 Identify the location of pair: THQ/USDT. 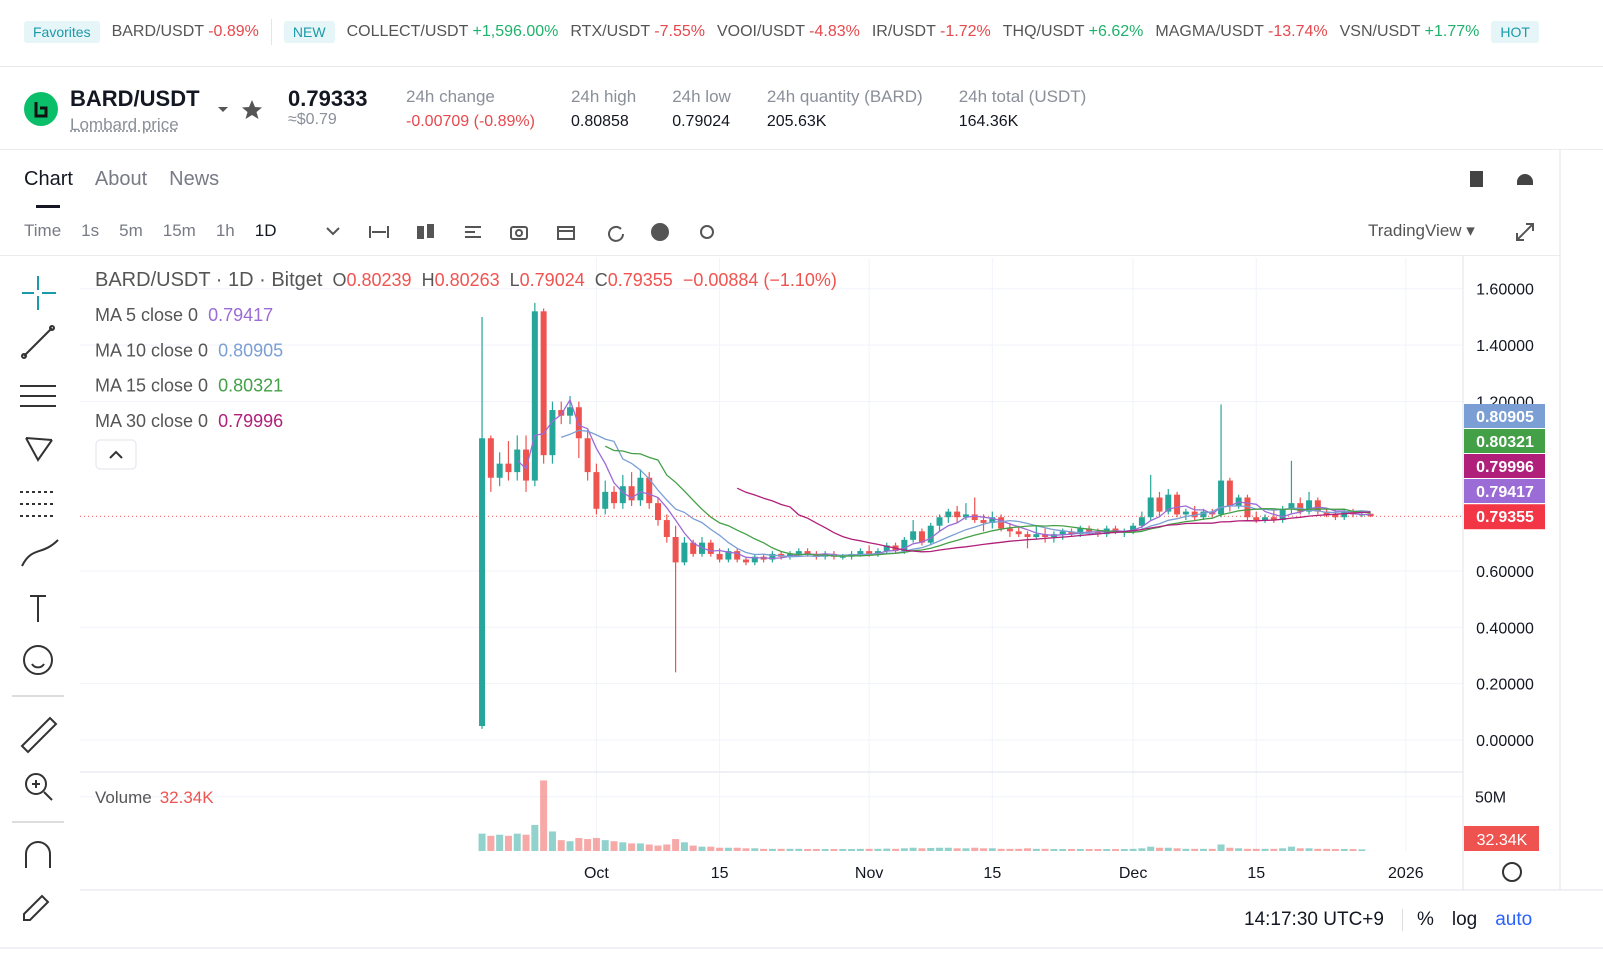
(1043, 31).